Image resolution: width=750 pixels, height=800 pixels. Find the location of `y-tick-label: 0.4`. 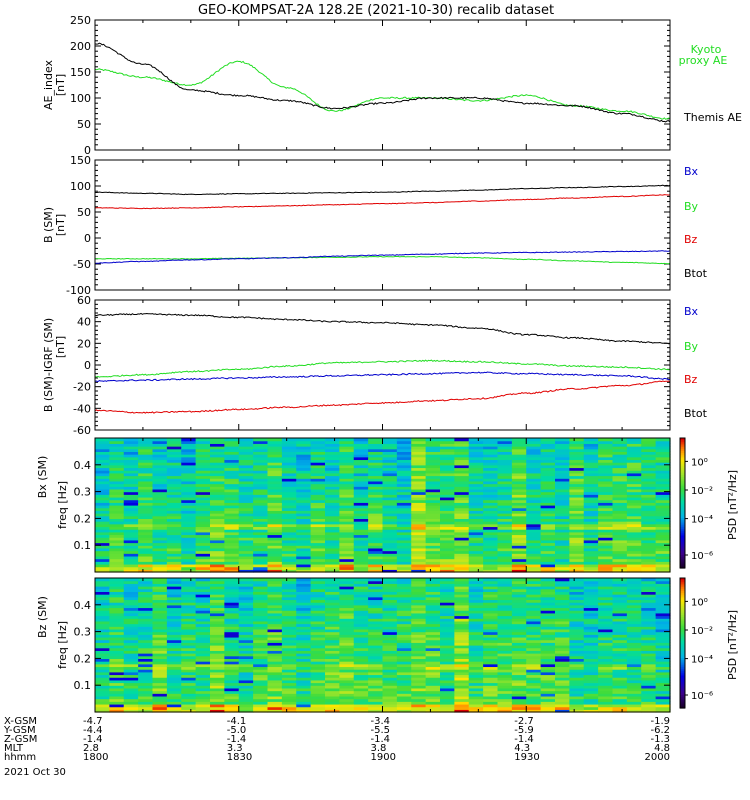

y-tick-label: 0.4 is located at coordinates (83, 465).